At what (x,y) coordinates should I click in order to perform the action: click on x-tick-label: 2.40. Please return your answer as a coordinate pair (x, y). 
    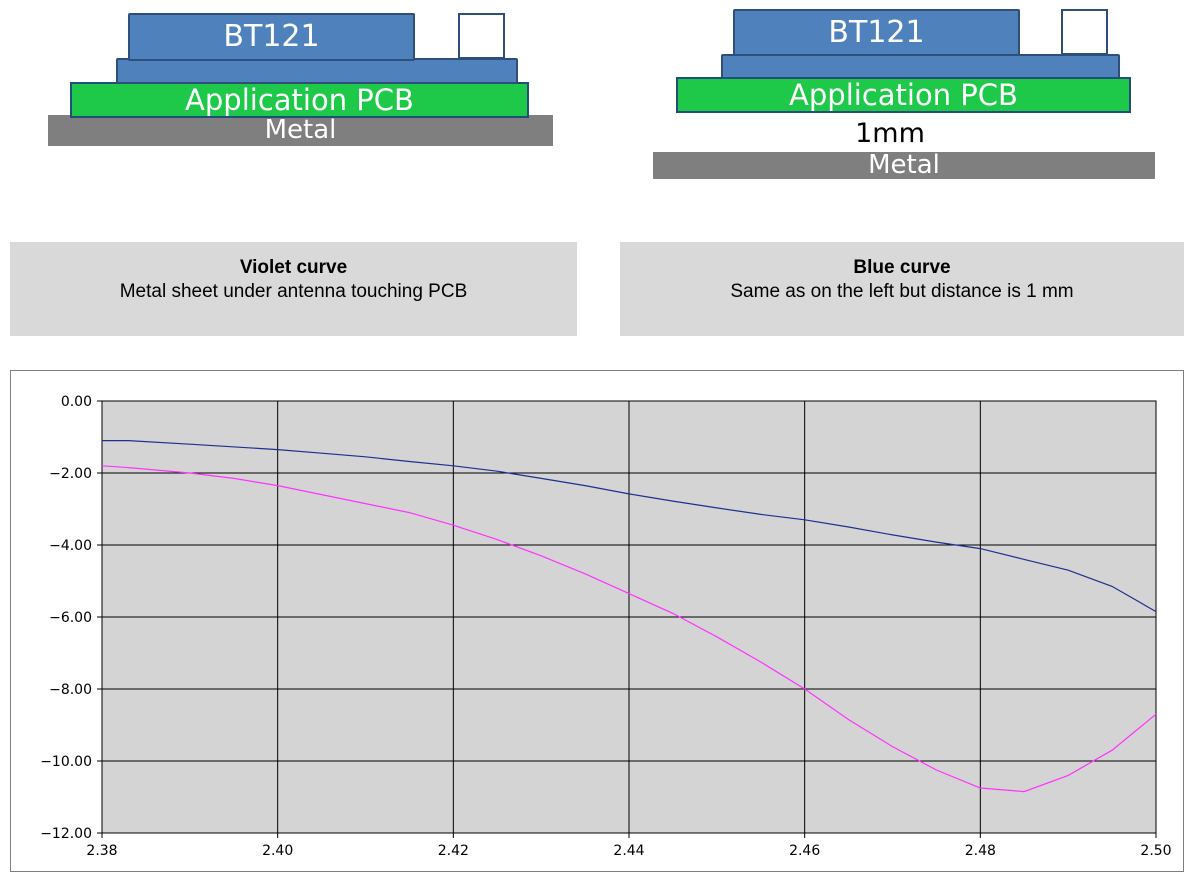
    Looking at the image, I should click on (277, 851).